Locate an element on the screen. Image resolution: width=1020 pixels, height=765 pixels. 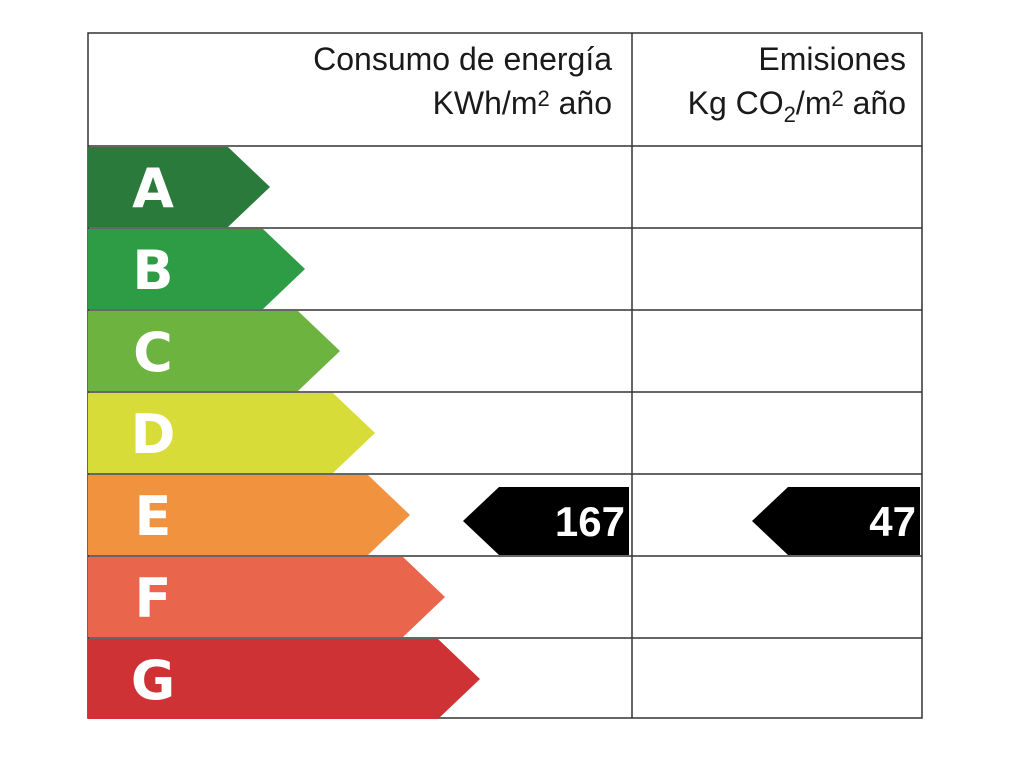
energy-unit: KWh/m2 año is located at coordinates (522, 103).